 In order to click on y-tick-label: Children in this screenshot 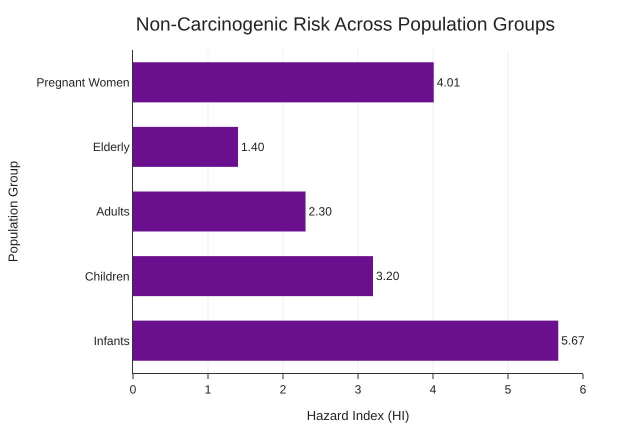, I will do `click(107, 276)`.